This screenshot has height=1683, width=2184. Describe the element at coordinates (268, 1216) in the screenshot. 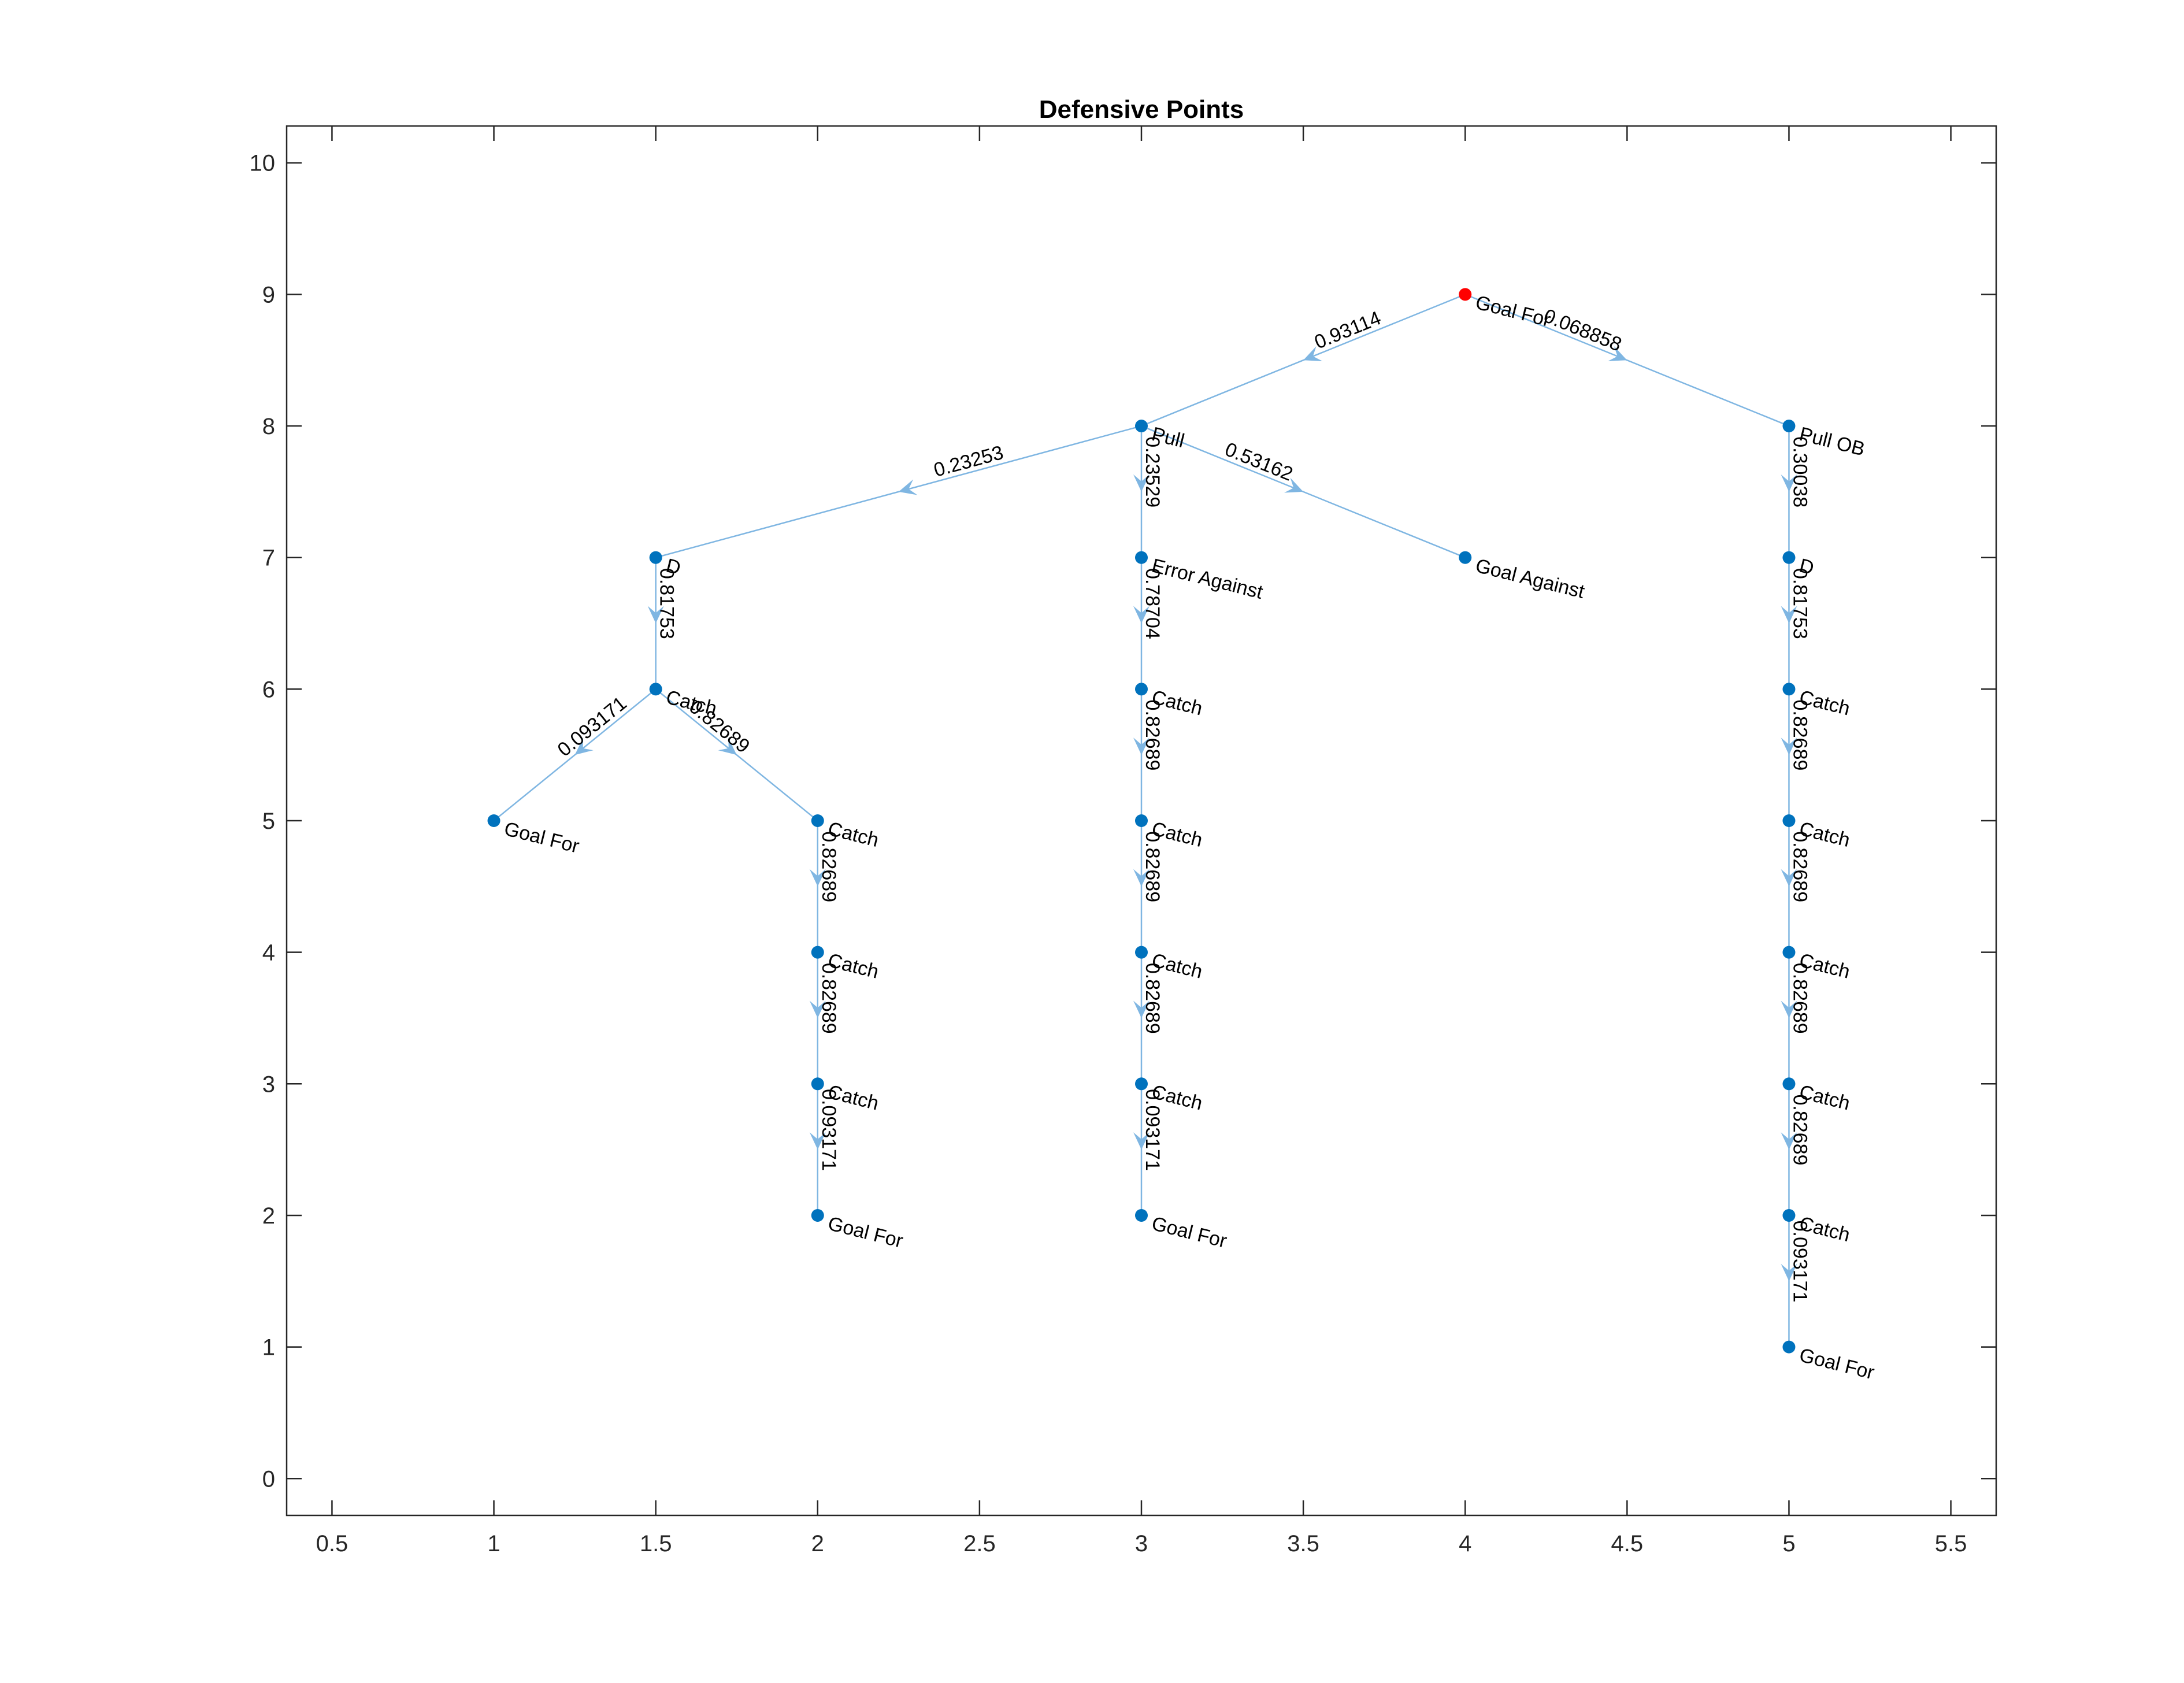

I see `y-tick-label: 2` at that location.